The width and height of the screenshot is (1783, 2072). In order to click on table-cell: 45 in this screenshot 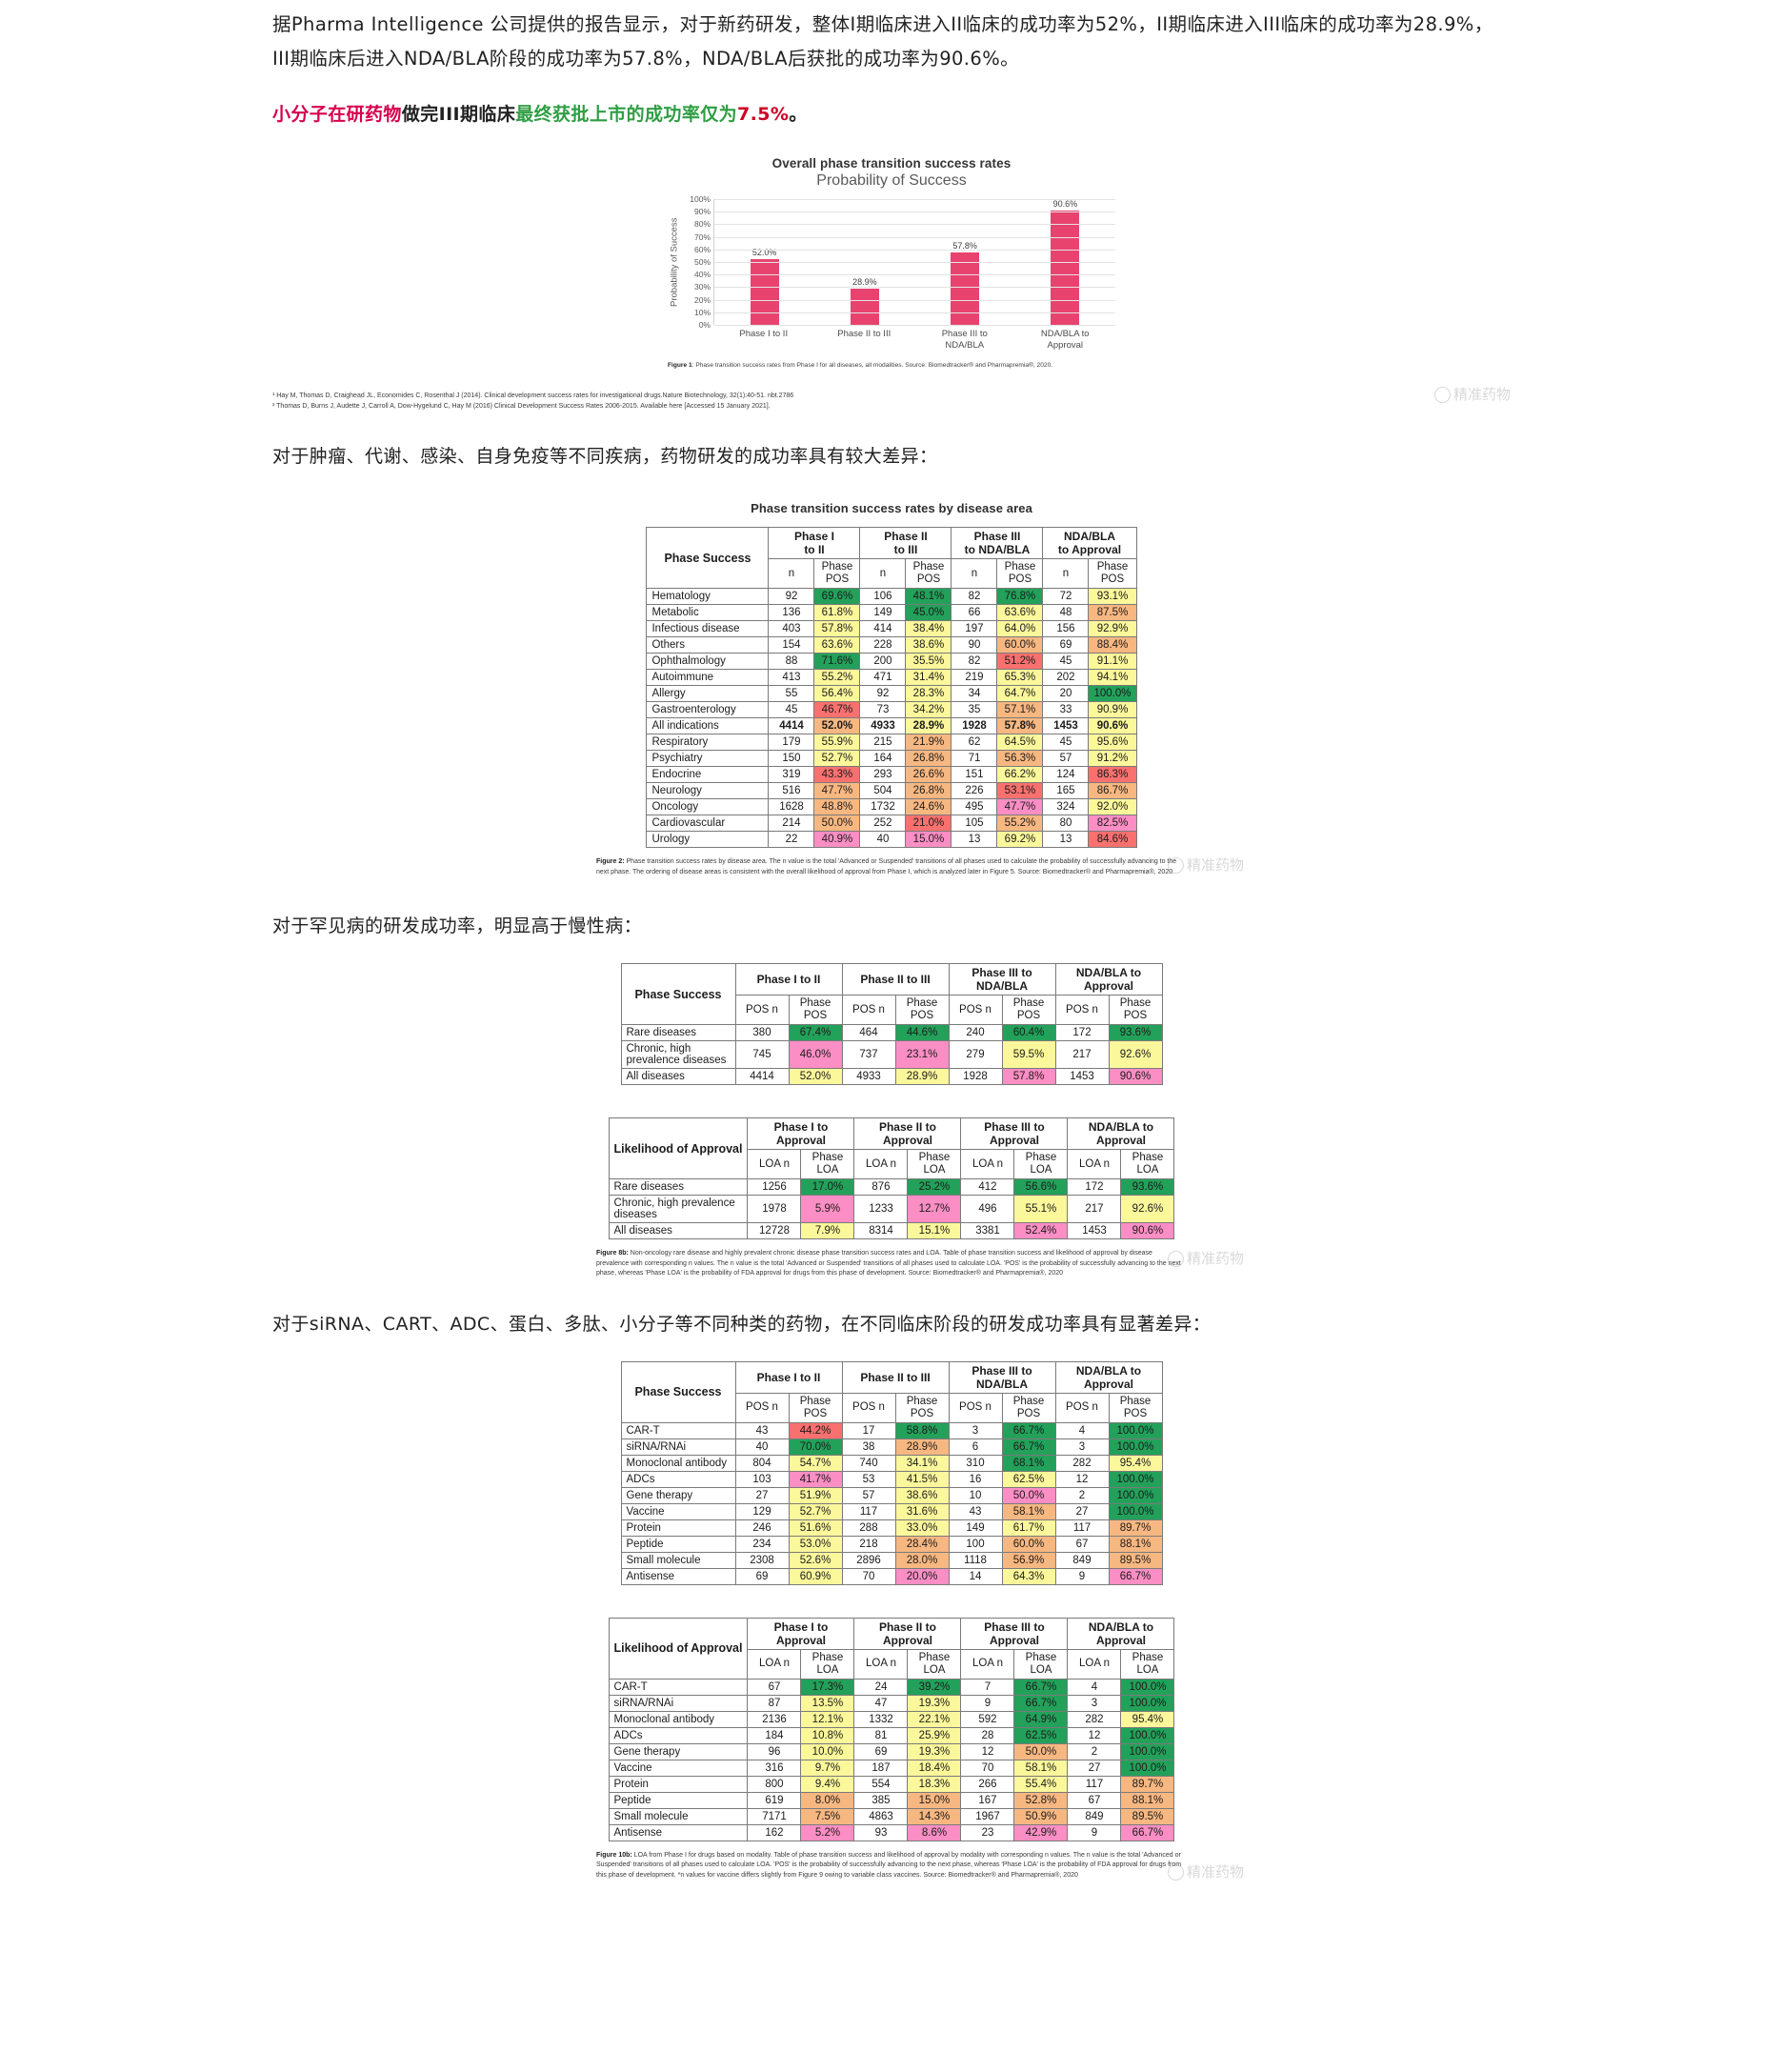, I will do `click(791, 710)`.